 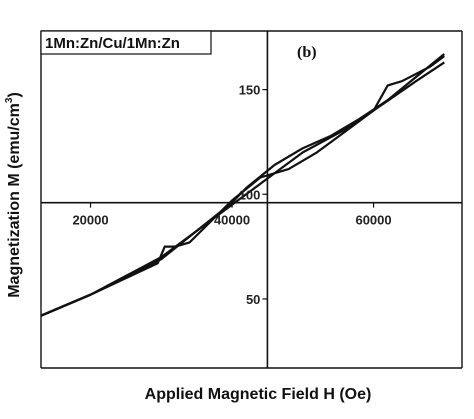 What do you see at coordinates (373, 220) in the screenshot?
I see `x-tick-label: 60000` at bounding box center [373, 220].